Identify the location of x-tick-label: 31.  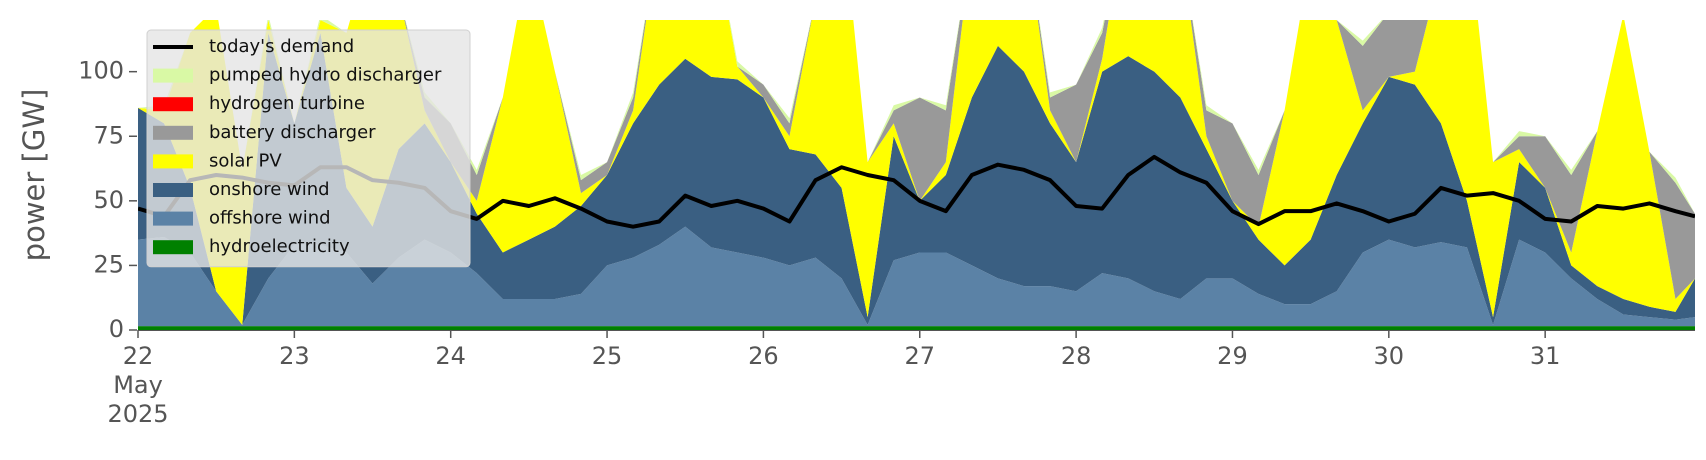
(1545, 356).